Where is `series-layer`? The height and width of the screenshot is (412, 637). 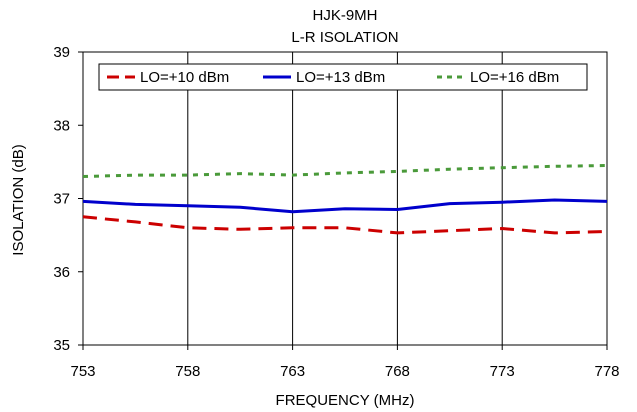
series-layer is located at coordinates (345, 199).